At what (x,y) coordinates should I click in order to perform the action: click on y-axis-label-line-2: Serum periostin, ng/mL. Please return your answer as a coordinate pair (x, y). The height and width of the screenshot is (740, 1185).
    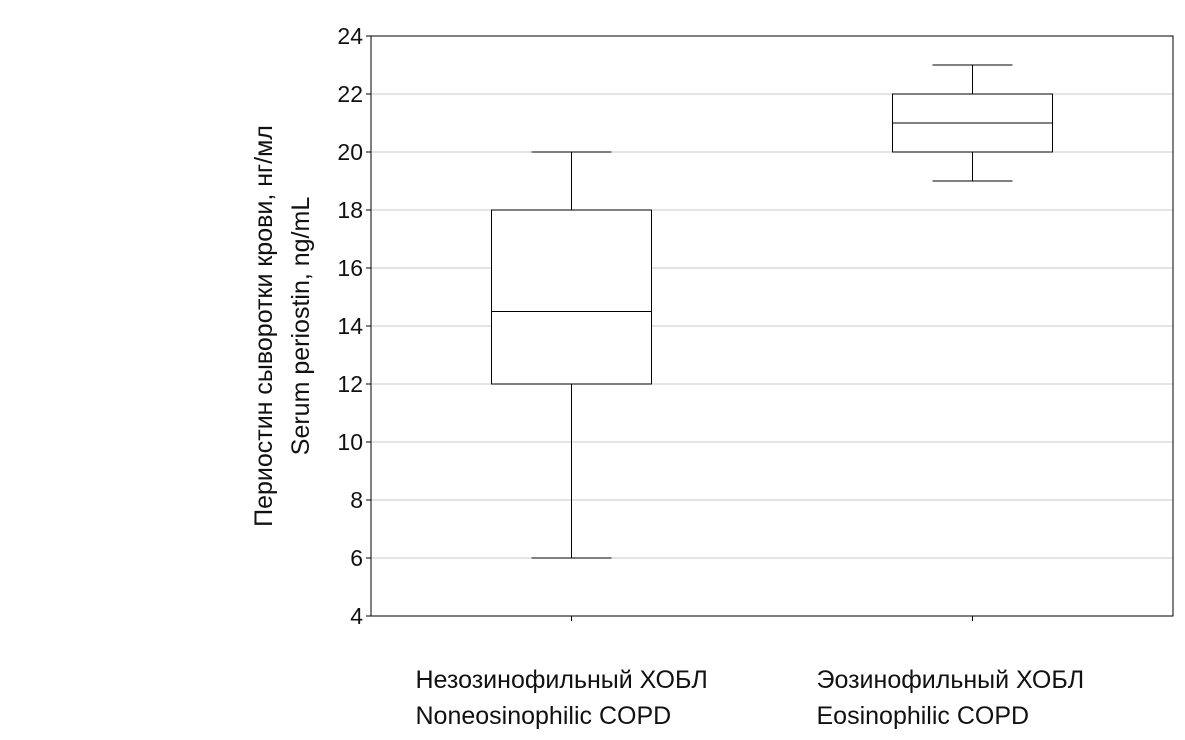
    Looking at the image, I should click on (301, 326).